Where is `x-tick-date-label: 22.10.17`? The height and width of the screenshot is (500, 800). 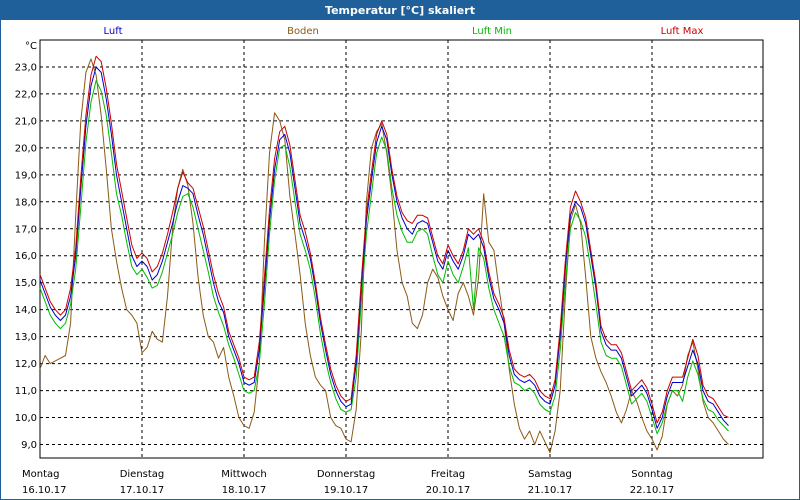 x-tick-date-label: 22.10.17 is located at coordinates (652, 490).